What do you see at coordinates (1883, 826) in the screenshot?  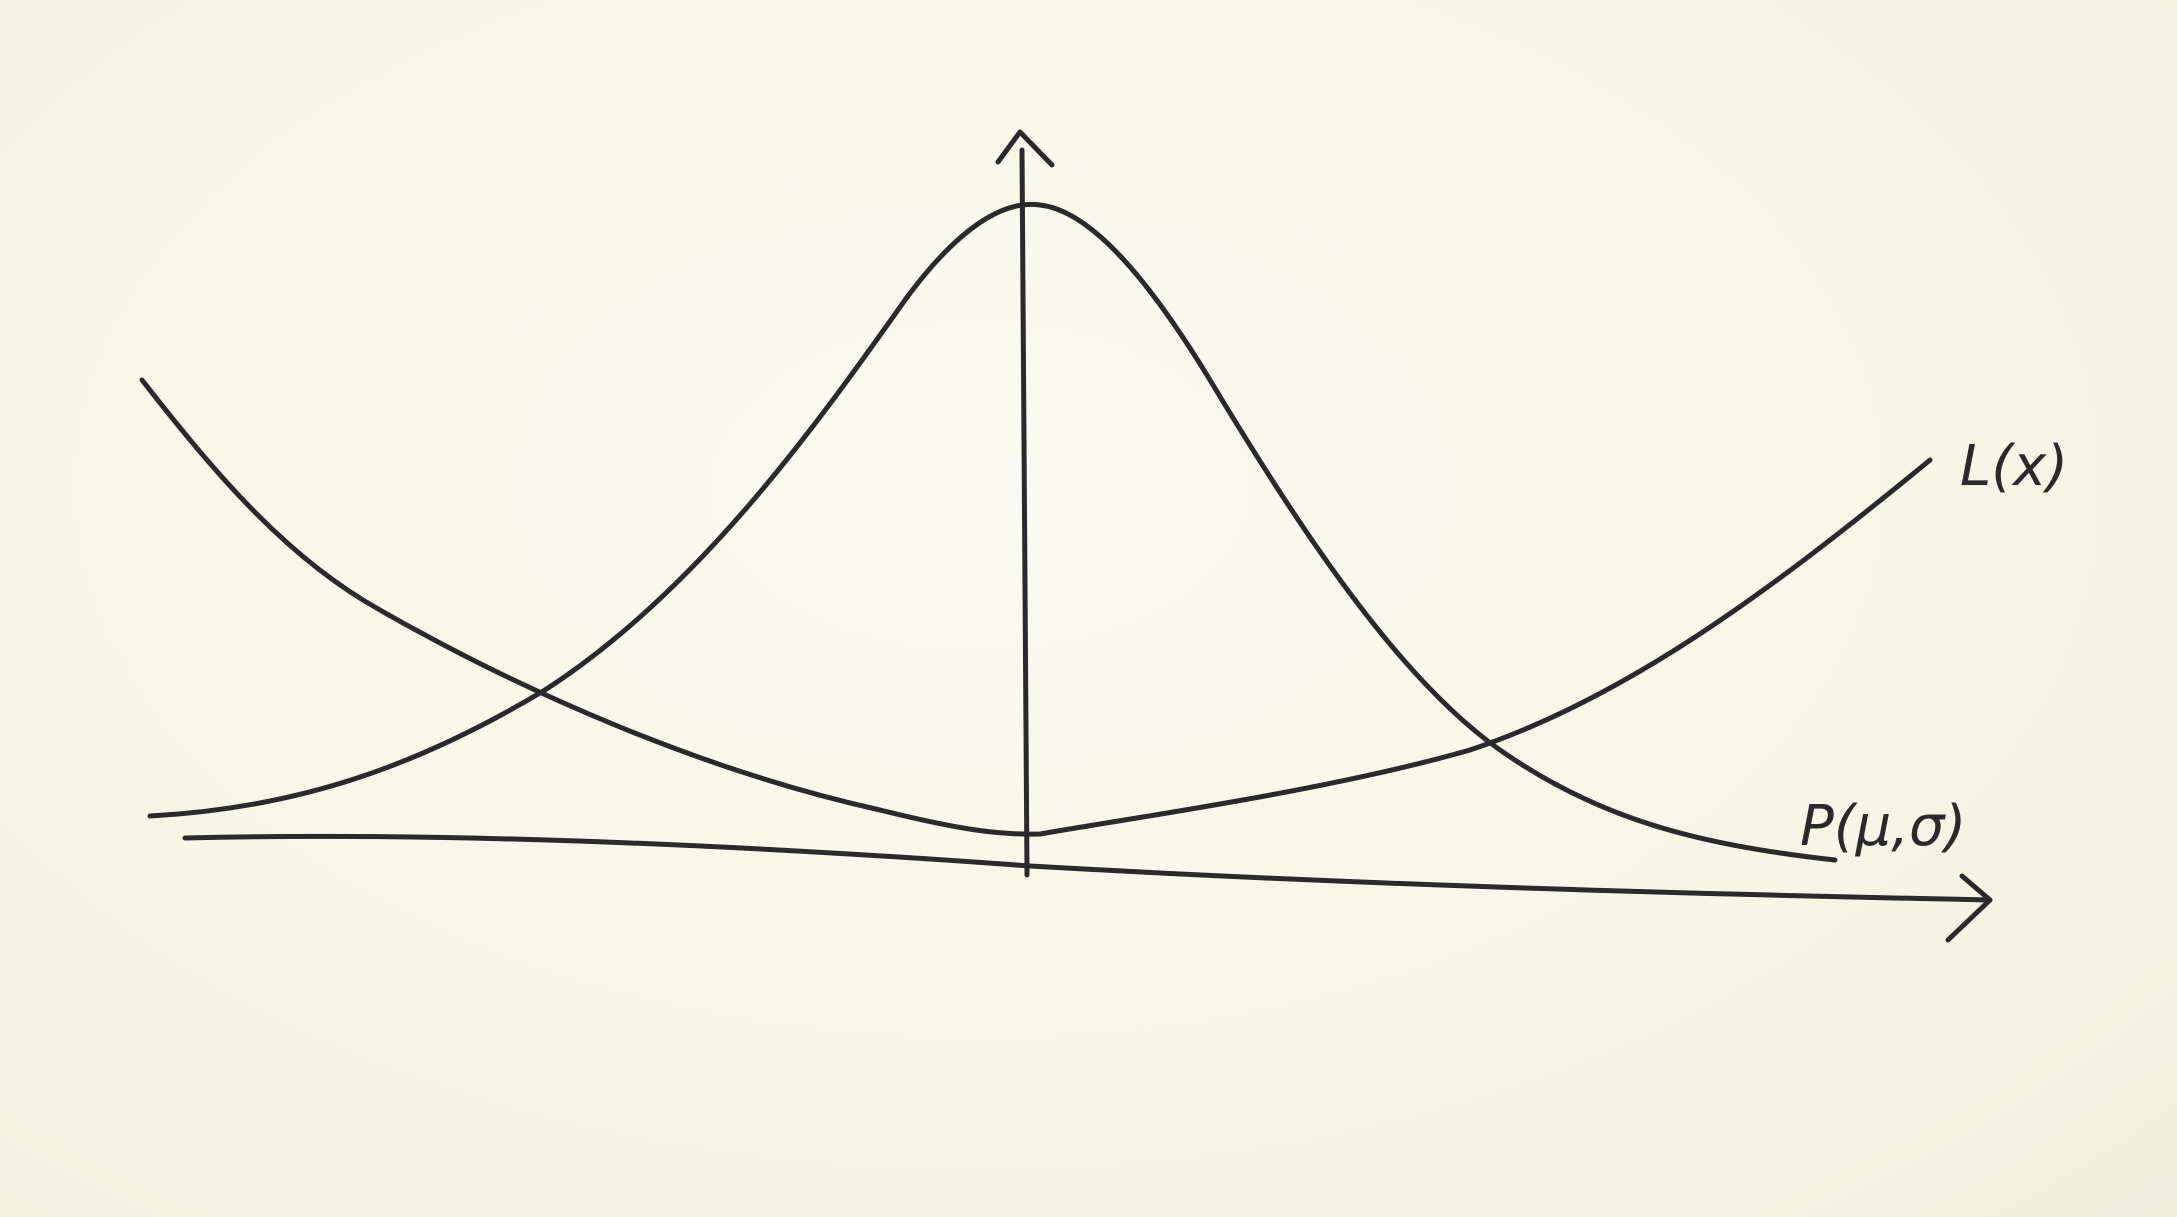 I see `distribution-curve-label: P(μ,σ)` at bounding box center [1883, 826].